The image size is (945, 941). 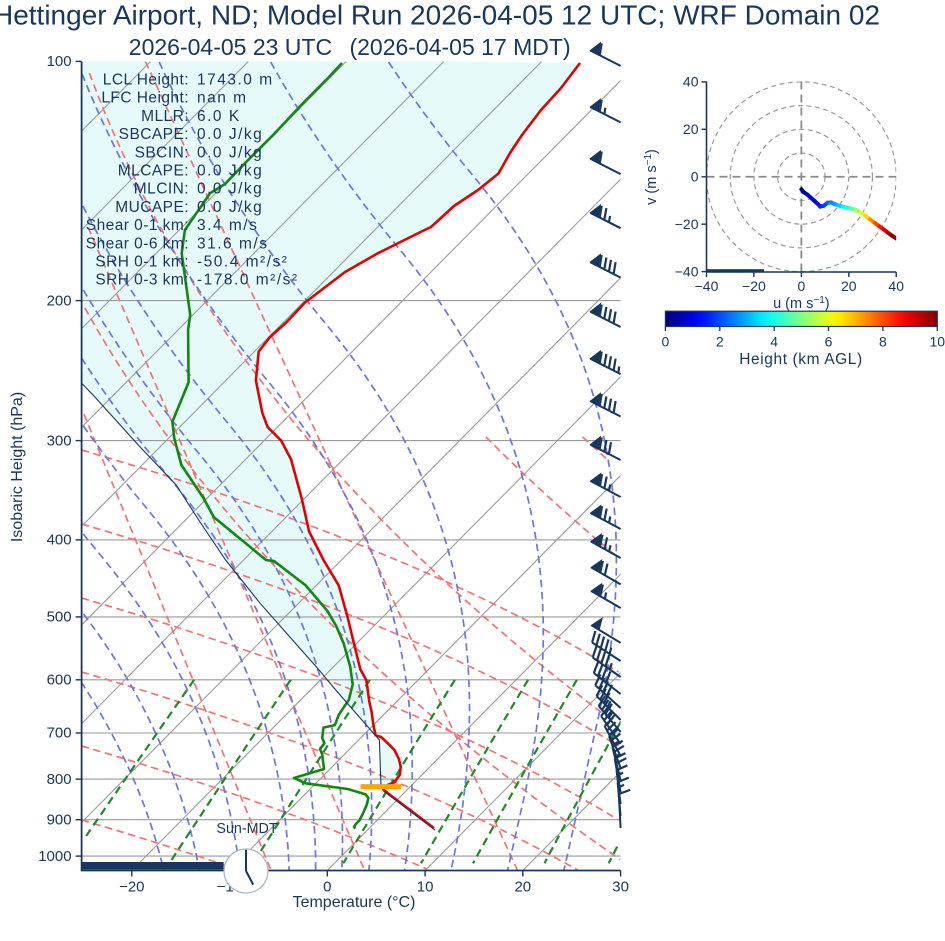 What do you see at coordinates (137, 243) in the screenshot?
I see `svg-text: Shear 0-6 km:` at bounding box center [137, 243].